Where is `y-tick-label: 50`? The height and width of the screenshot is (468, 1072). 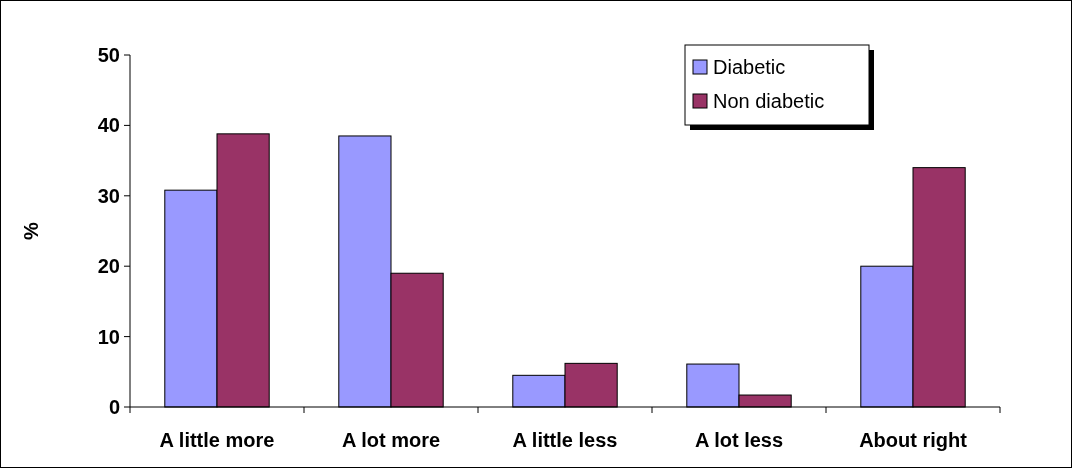
y-tick-label: 50 is located at coordinates (108, 55).